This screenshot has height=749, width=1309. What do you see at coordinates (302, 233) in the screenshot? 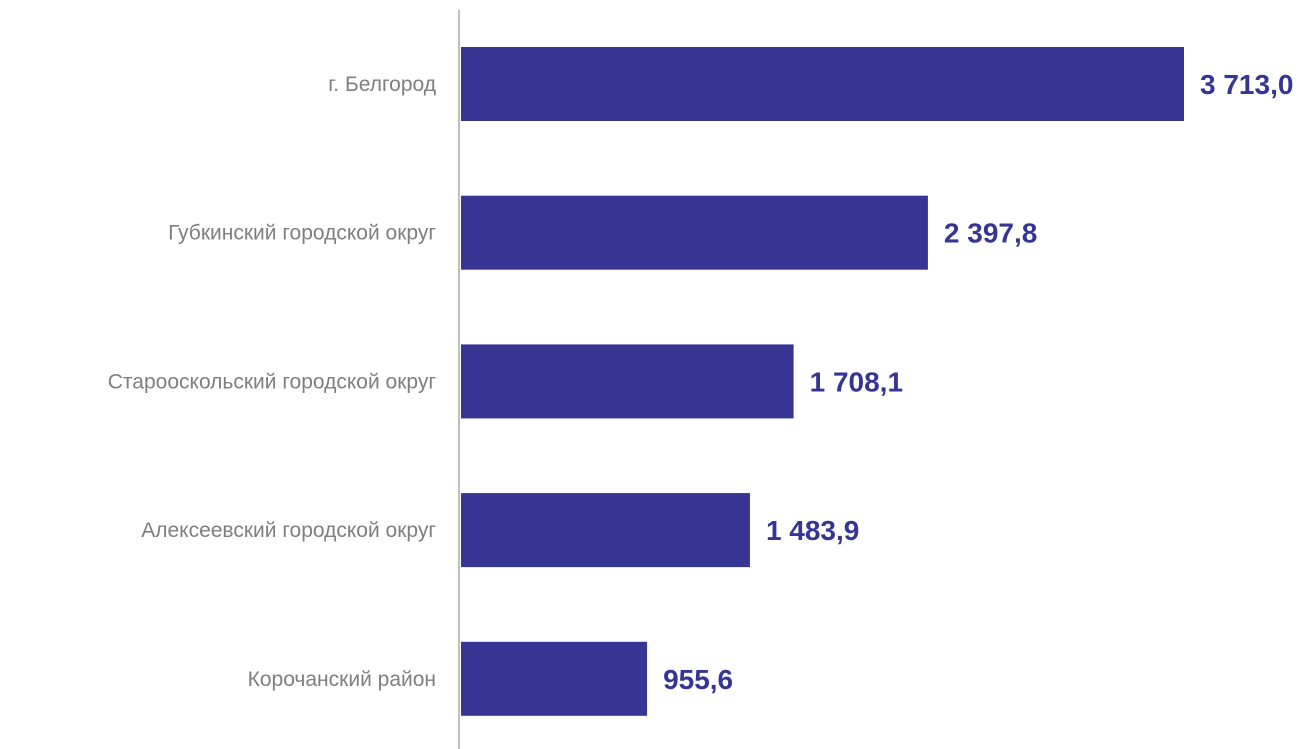
I see `category-label-2: Губкинский городской округ` at bounding box center [302, 233].